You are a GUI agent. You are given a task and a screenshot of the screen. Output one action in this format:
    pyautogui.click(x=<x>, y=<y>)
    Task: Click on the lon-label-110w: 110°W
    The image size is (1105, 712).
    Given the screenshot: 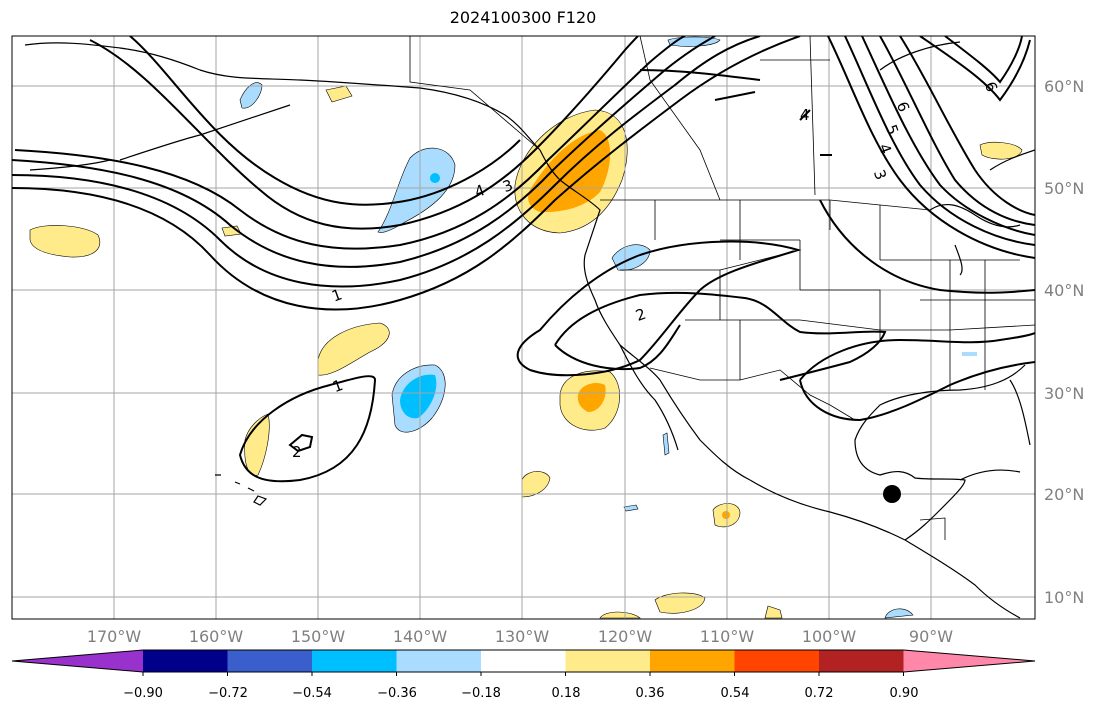 What is the action you would take?
    pyautogui.click(x=727, y=636)
    